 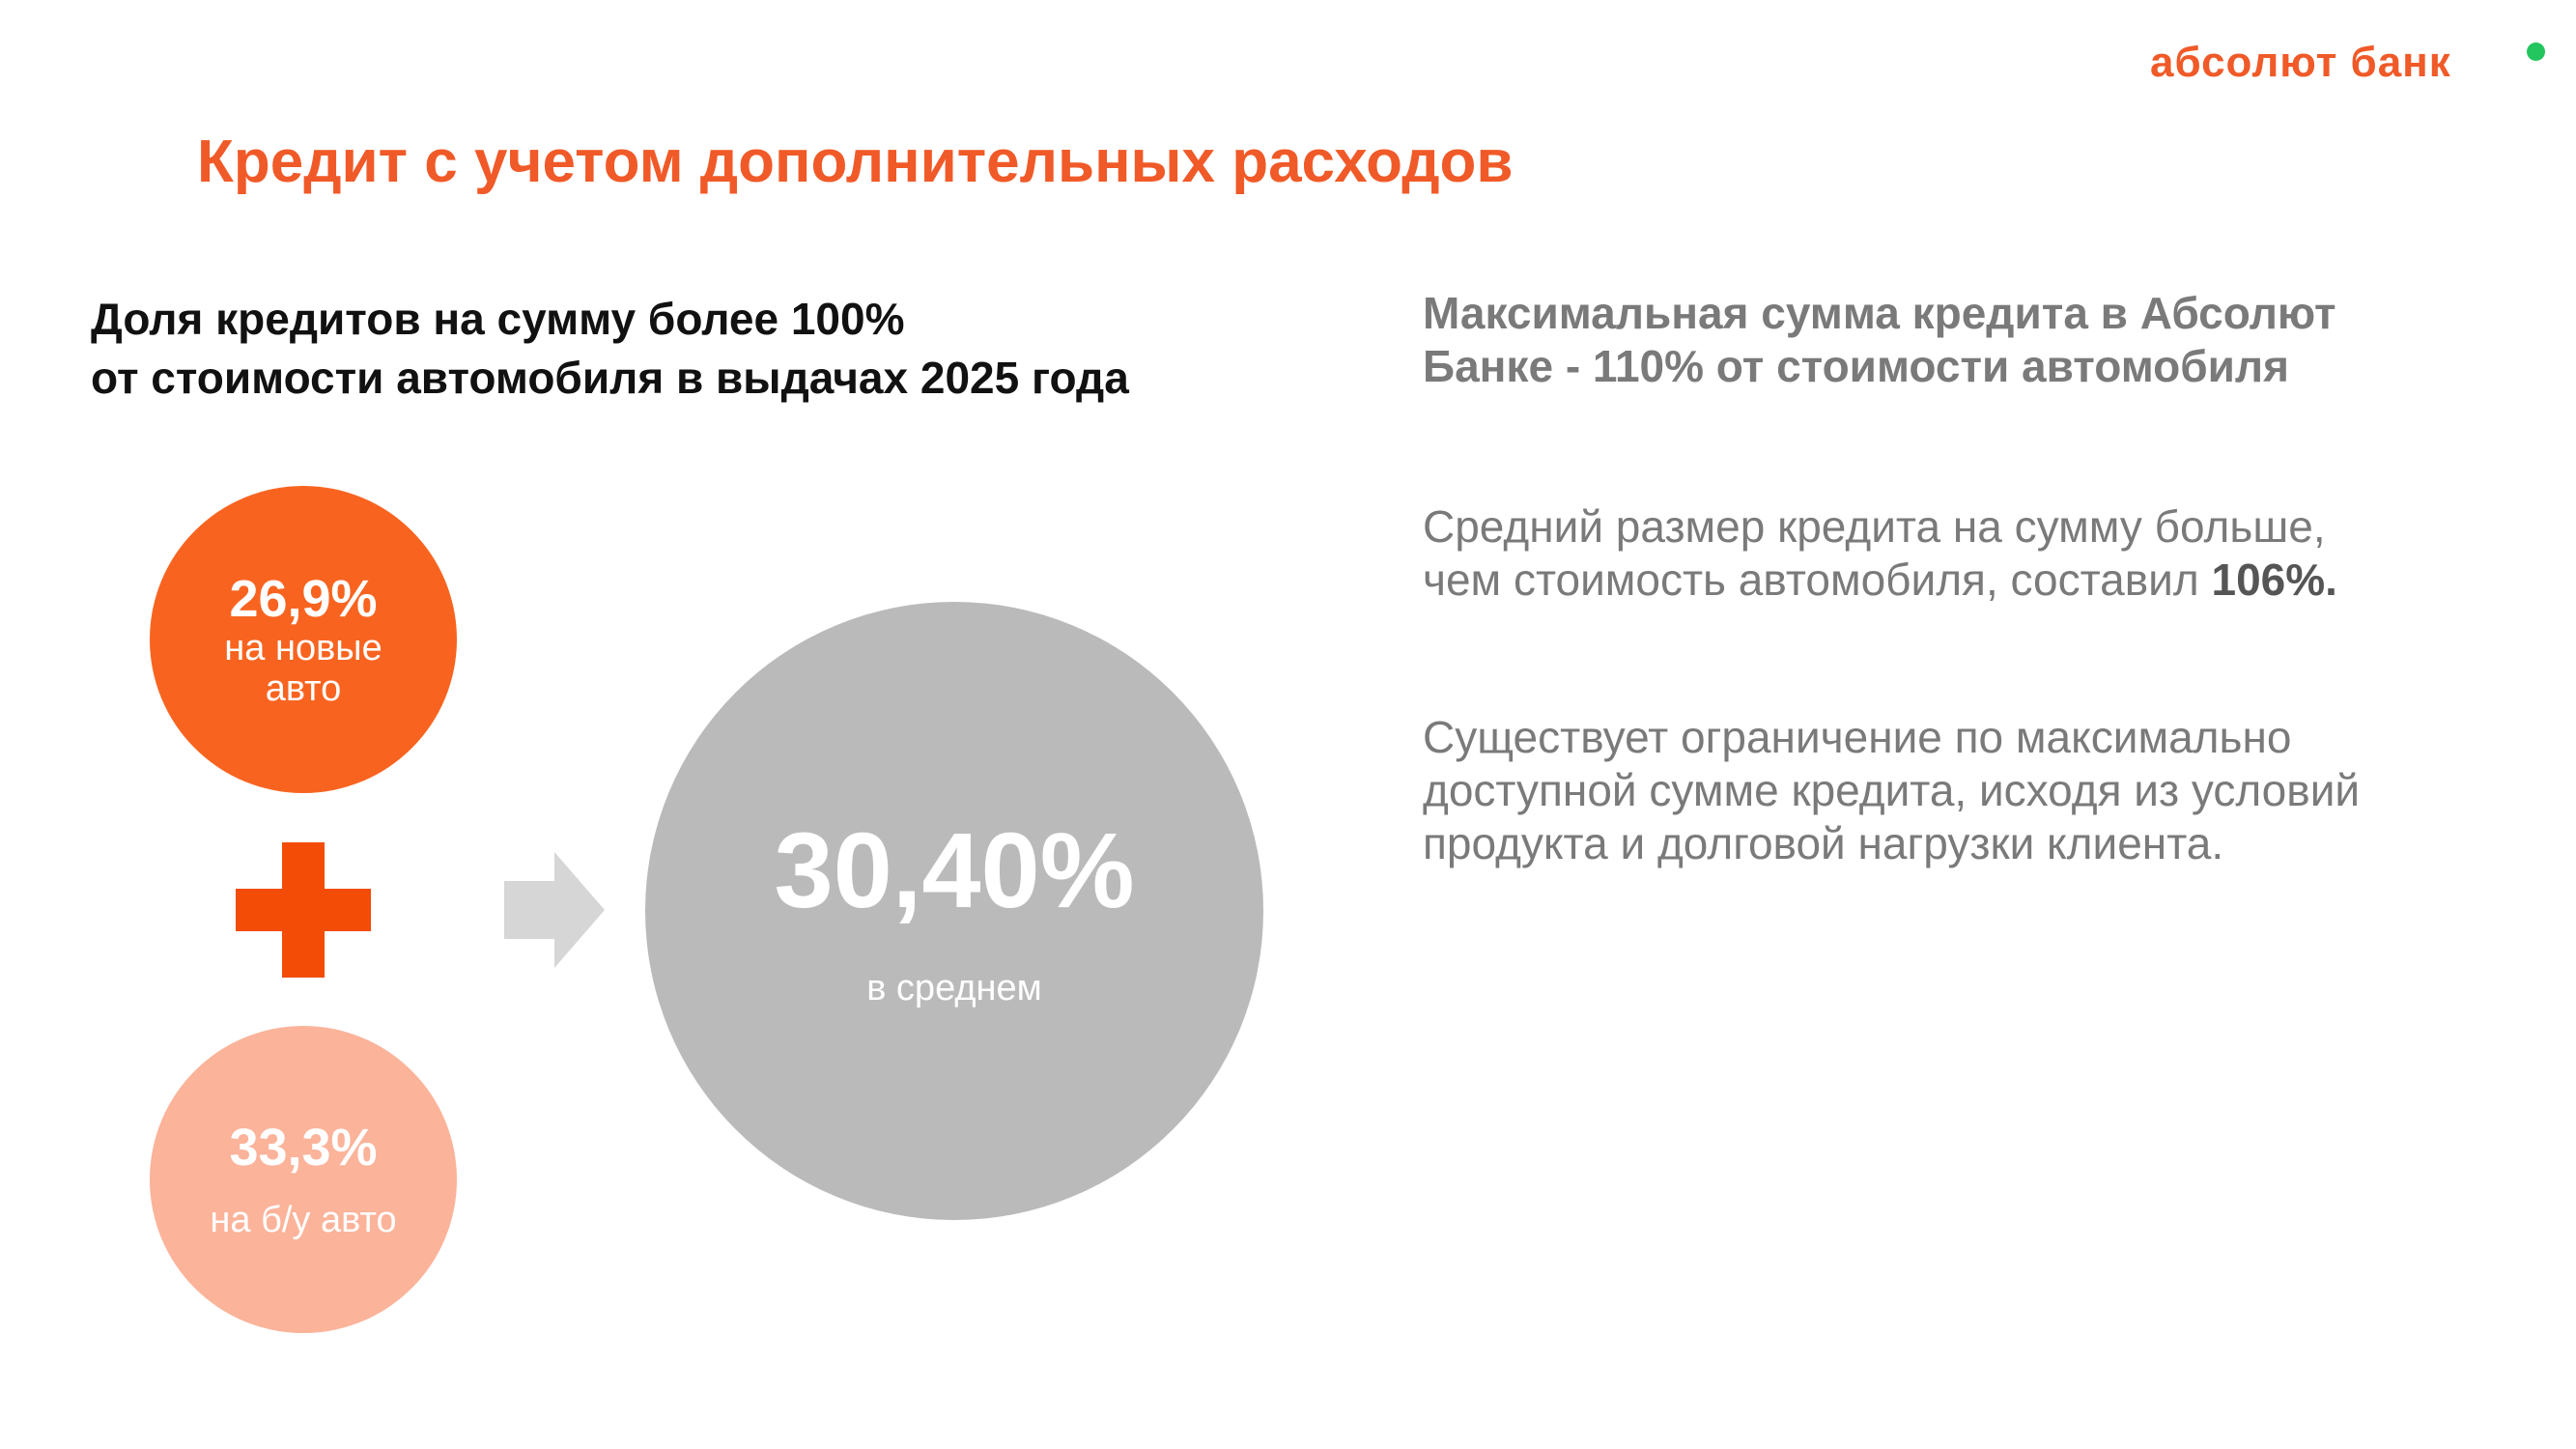 I want to click on new-cars-circle: 26,9% на новые авто, so click(x=303, y=639).